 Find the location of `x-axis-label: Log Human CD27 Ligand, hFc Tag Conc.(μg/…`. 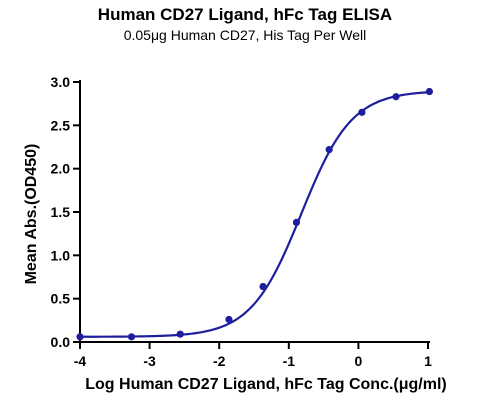

x-axis-label: Log Human CD27 Ligand, hFc Tag Conc.(μg/… is located at coordinates (266, 384).